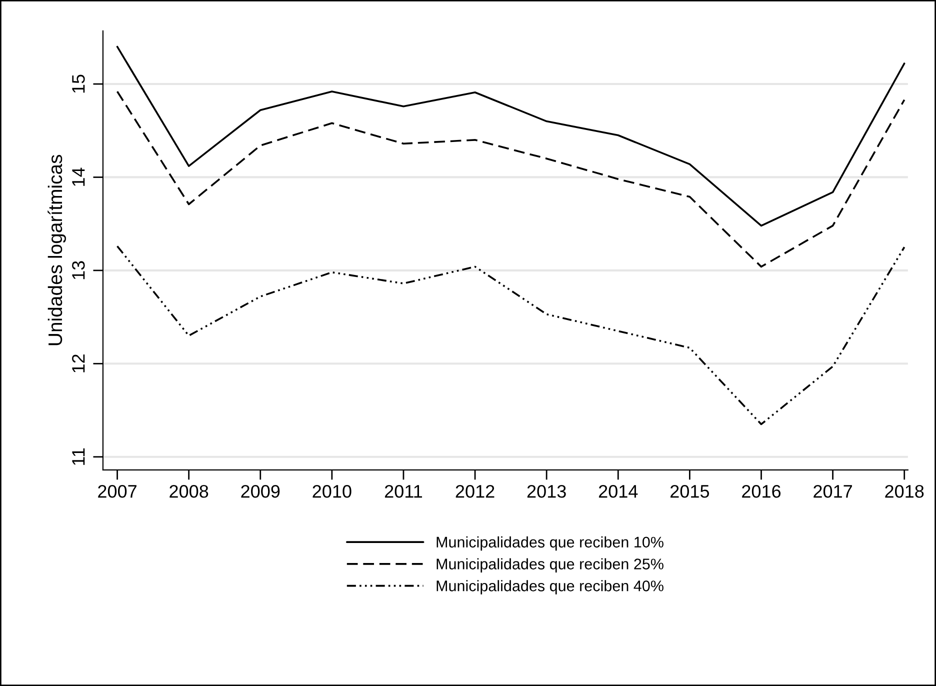  What do you see at coordinates (618, 491) in the screenshot?
I see `x-tick-label: 2014` at bounding box center [618, 491].